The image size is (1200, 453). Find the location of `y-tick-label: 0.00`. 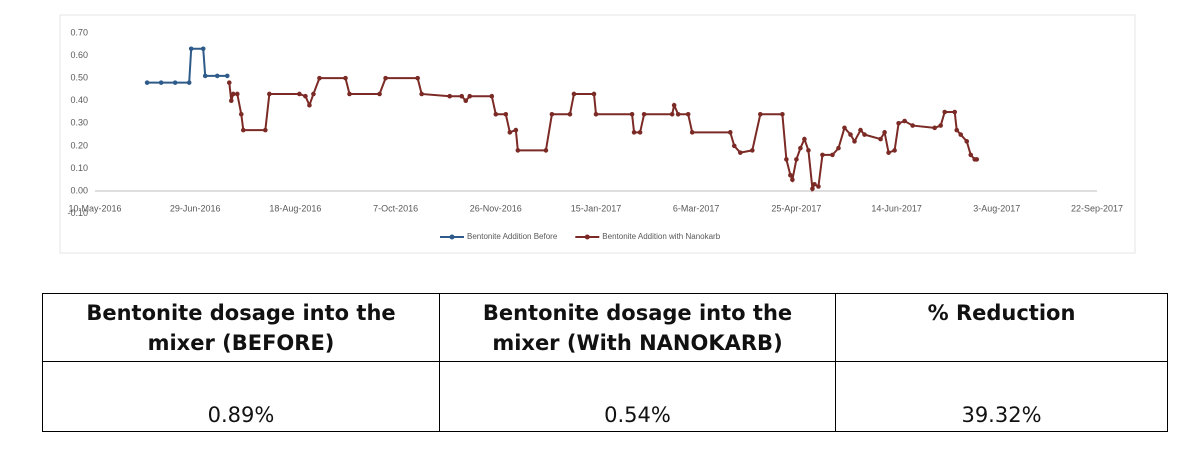

y-tick-label: 0.00 is located at coordinates (79, 190).